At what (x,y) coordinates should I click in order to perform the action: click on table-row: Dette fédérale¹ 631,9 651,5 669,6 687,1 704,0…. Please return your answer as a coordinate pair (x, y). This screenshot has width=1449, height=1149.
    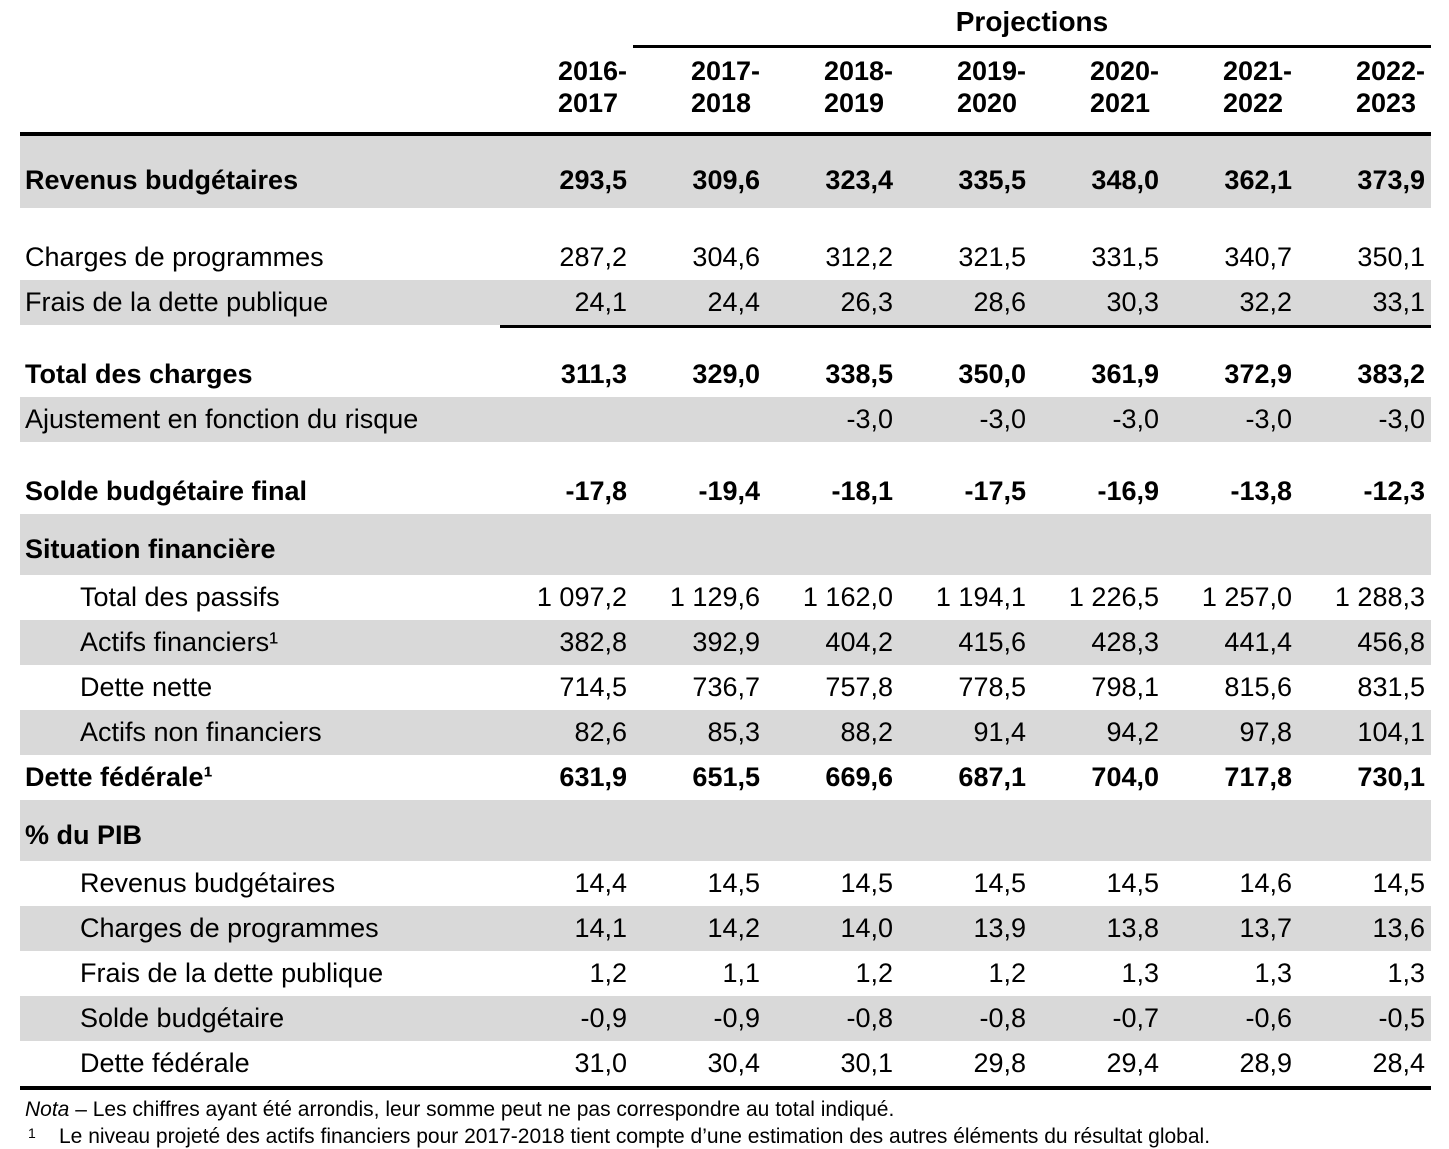
    Looking at the image, I should click on (725, 777).